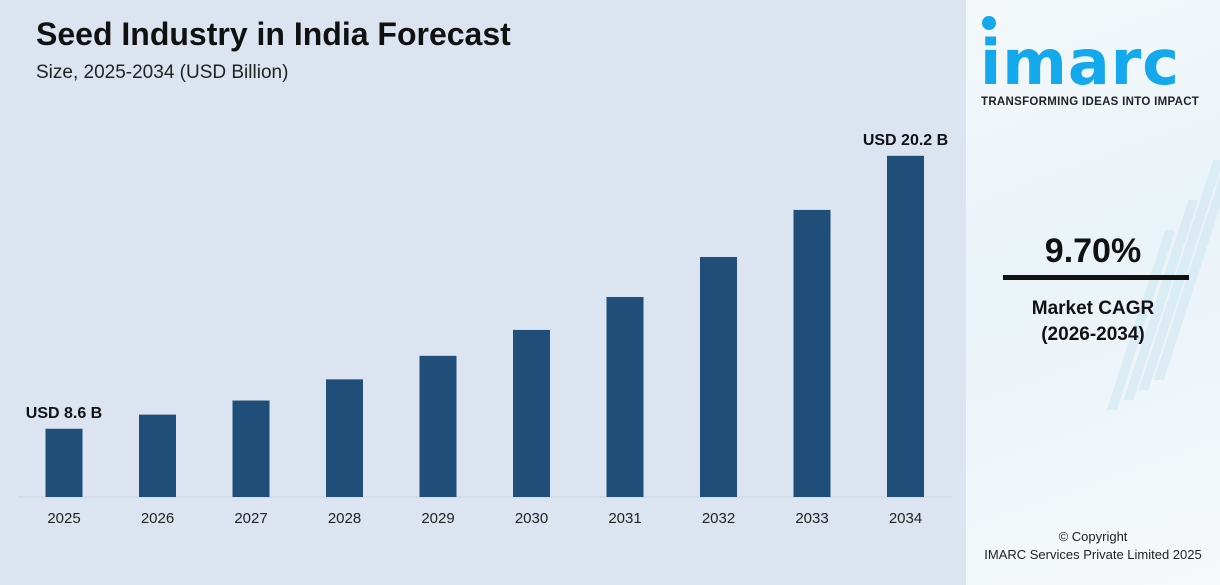  I want to click on bar-2033, so click(812, 353).